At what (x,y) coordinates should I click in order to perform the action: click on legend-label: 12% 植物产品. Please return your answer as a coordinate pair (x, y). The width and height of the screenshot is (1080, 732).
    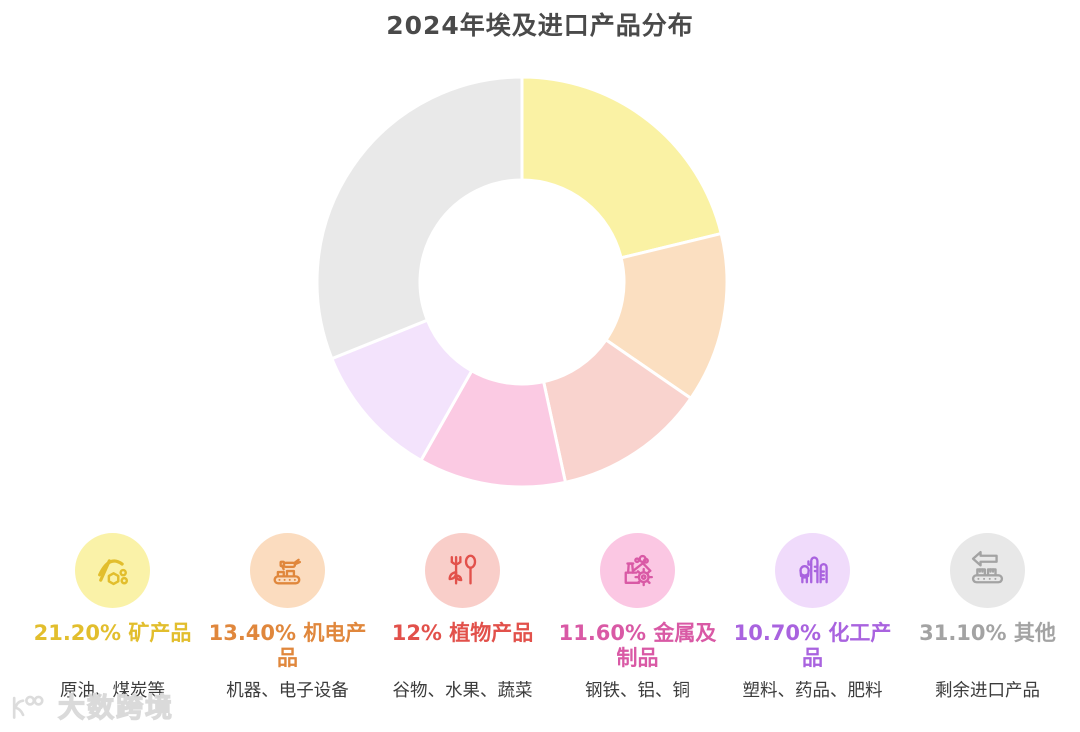
    Looking at the image, I should click on (462, 633).